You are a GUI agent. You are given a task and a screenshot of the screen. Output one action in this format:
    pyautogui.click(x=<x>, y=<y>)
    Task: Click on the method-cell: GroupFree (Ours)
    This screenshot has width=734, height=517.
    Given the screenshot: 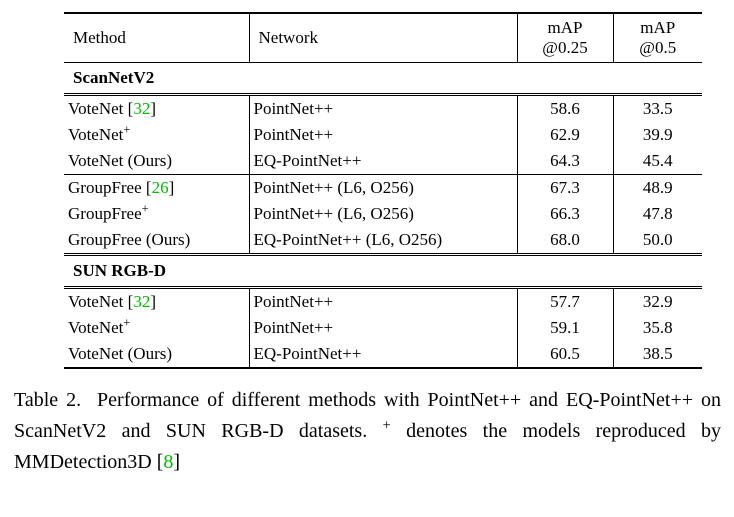 What is the action you would take?
    pyautogui.click(x=156, y=241)
    